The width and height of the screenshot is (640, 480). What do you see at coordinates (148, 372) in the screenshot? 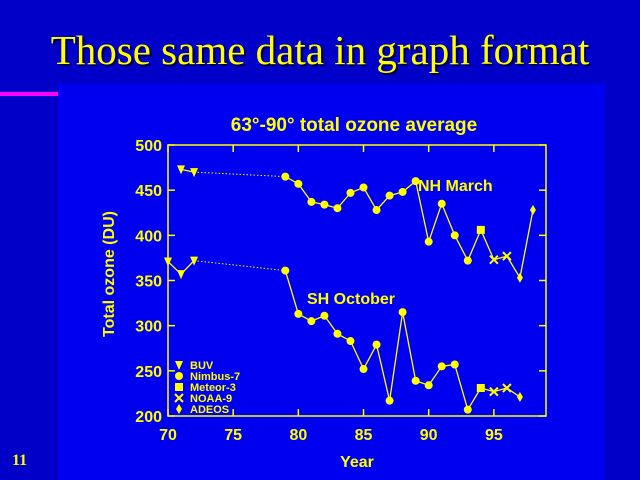
I see `y-tick-label: 250` at bounding box center [148, 372].